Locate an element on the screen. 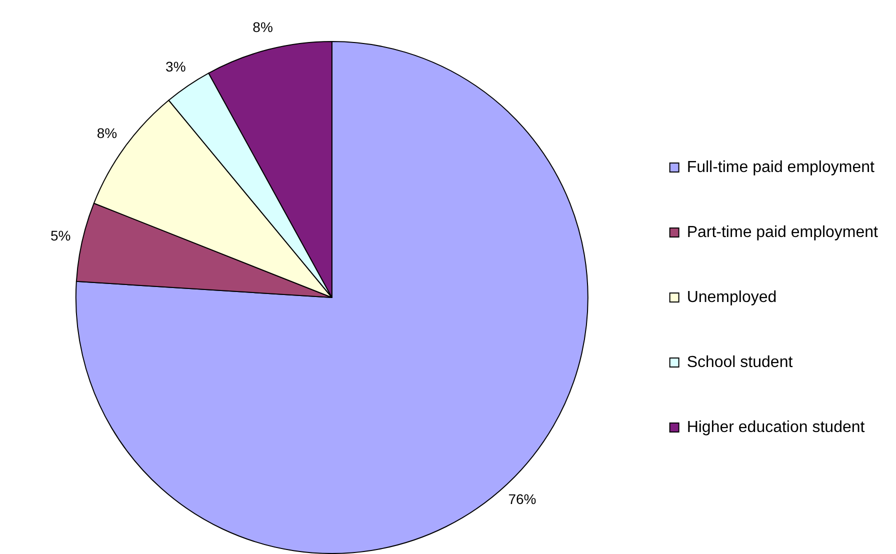 The width and height of the screenshot is (896, 554). legend-label: Higher education student is located at coordinates (776, 427).